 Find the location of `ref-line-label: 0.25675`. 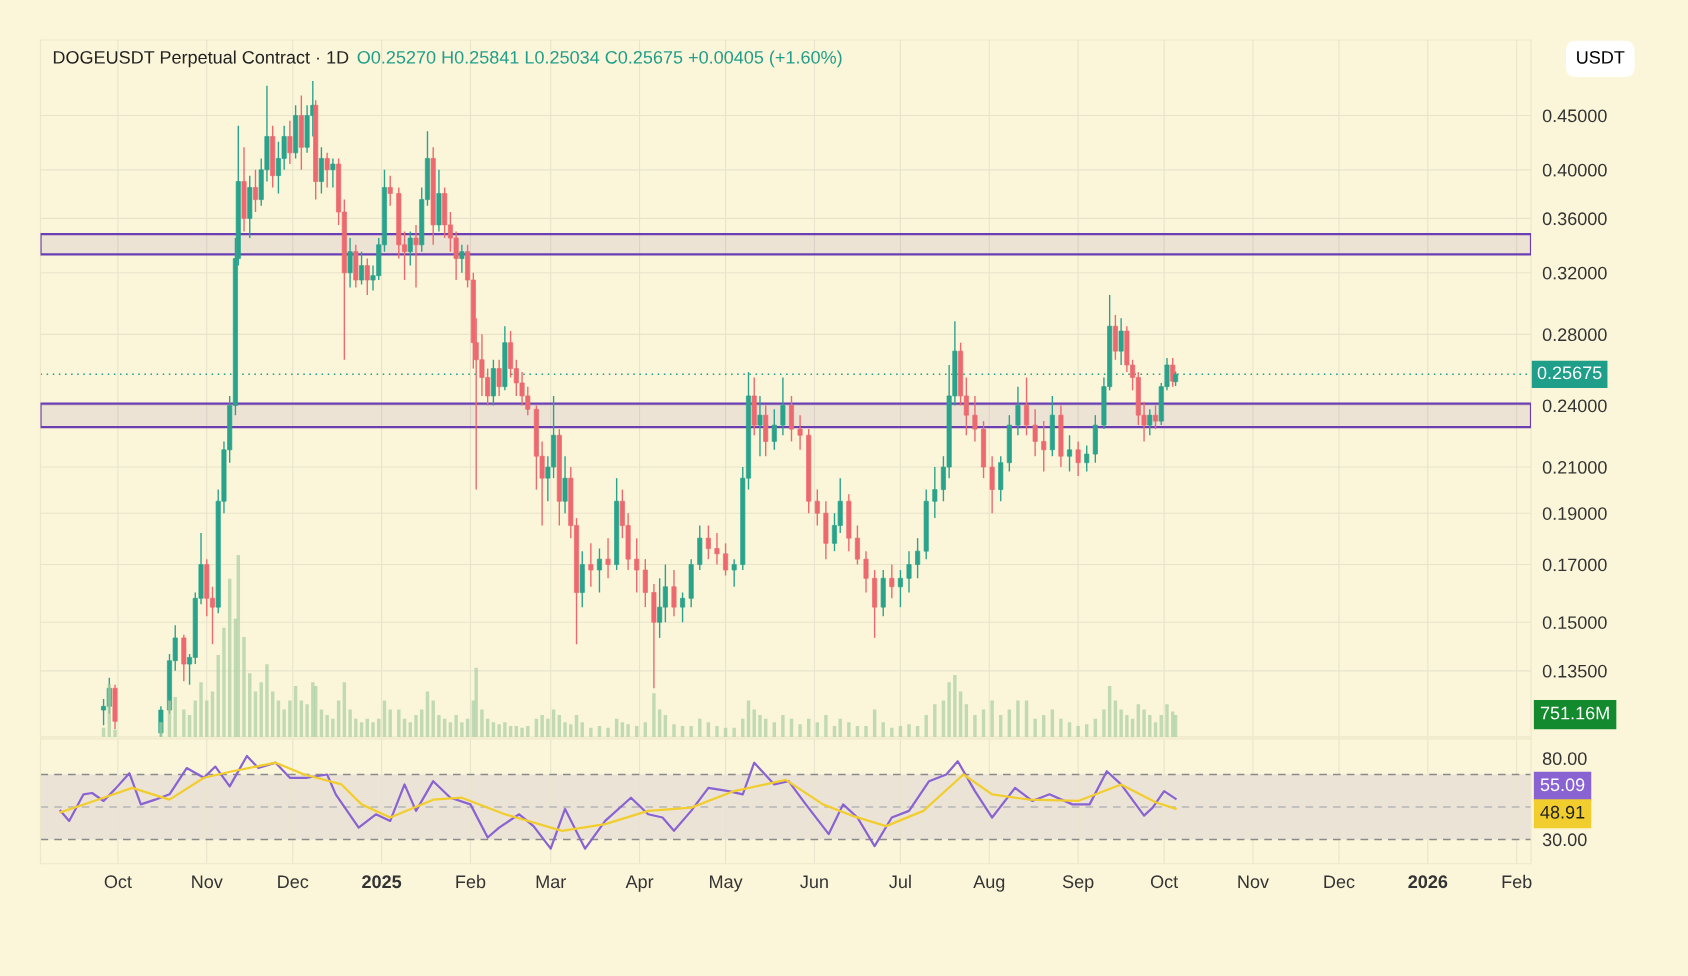

ref-line-label: 0.25675 is located at coordinates (1569, 373).